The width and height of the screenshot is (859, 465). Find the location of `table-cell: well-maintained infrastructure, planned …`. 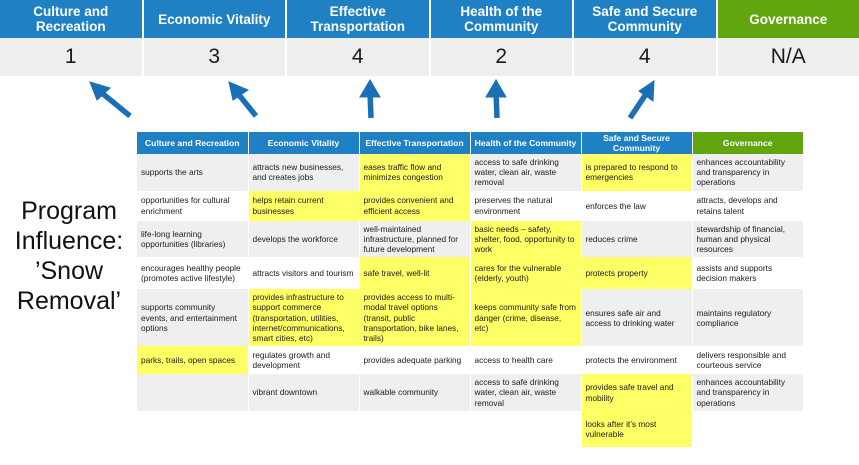

table-cell: well-maintained infrastructure, planned … is located at coordinates (415, 239).